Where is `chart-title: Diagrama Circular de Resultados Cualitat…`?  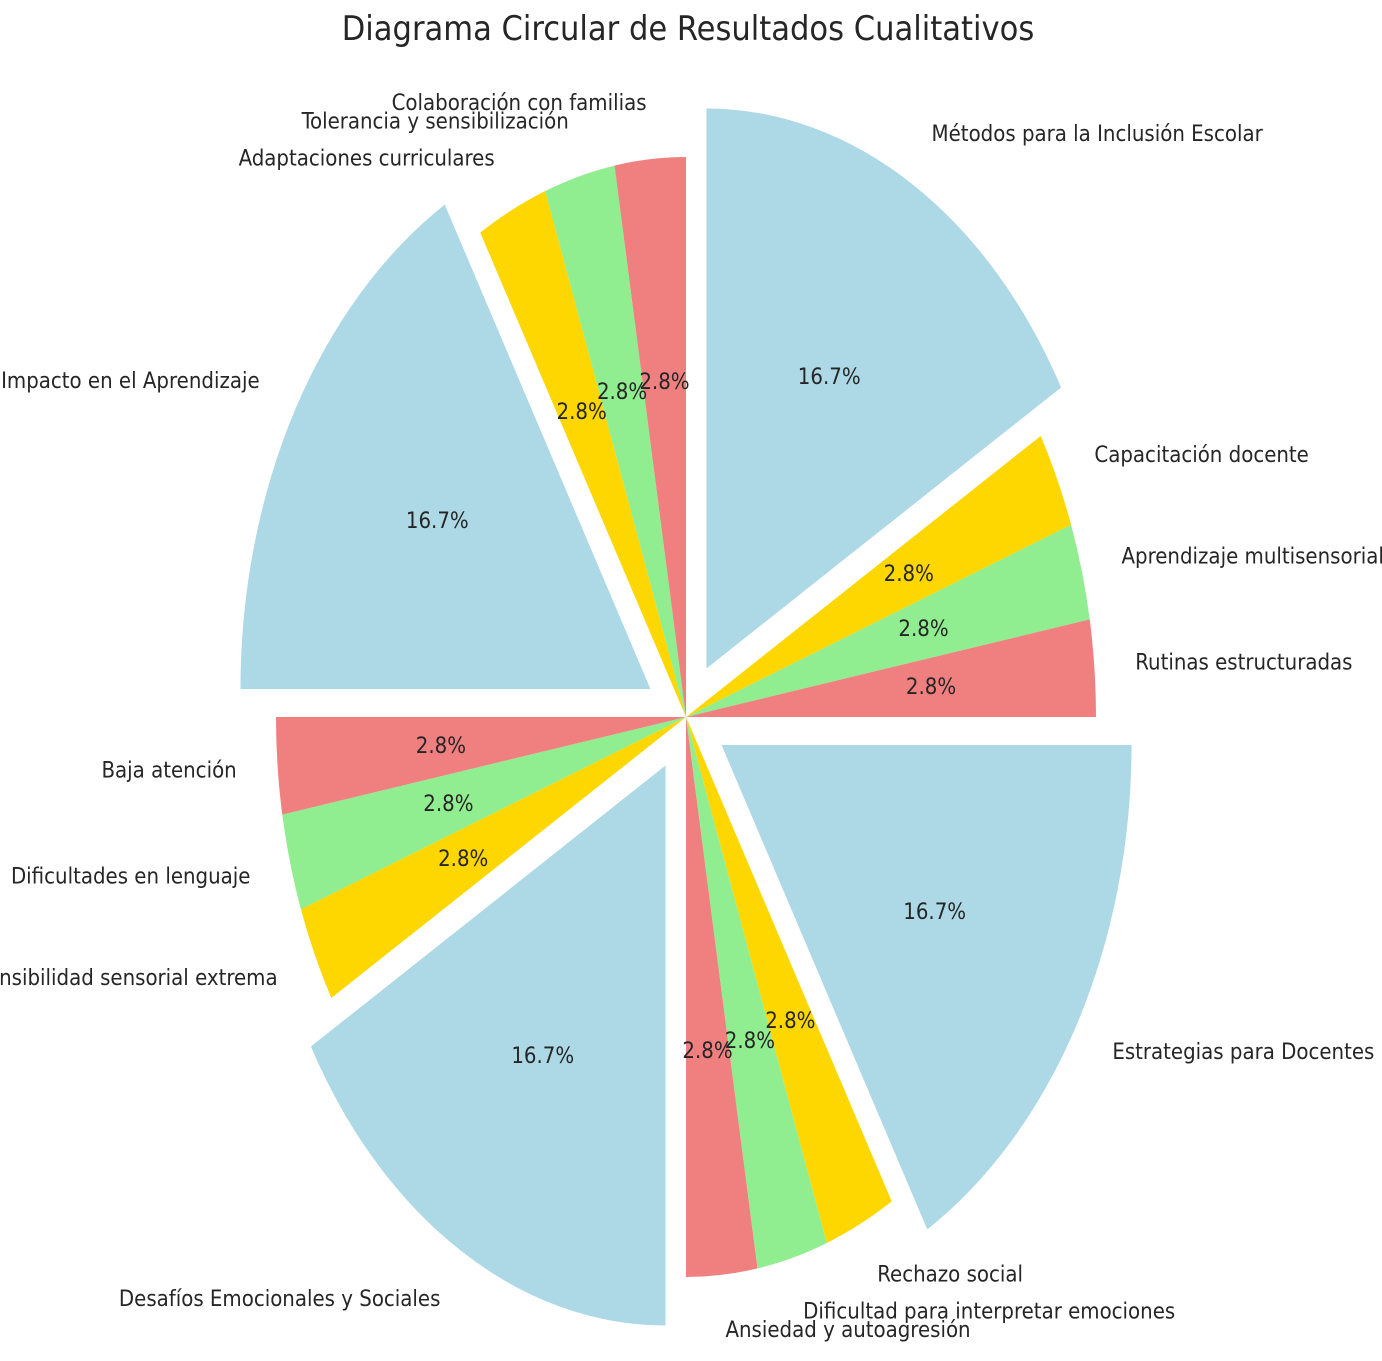 chart-title: Diagrama Circular de Resultados Cualitat… is located at coordinates (688, 29).